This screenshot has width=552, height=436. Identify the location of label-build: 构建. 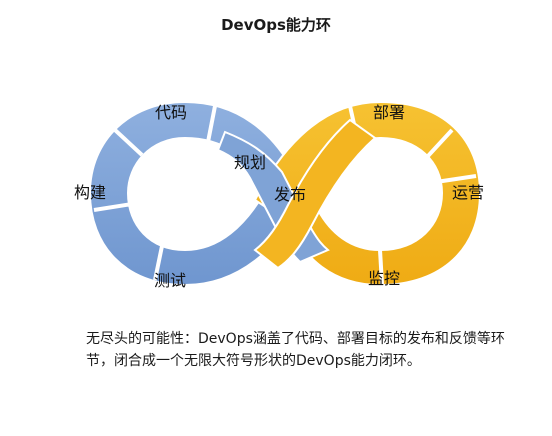
(90, 192).